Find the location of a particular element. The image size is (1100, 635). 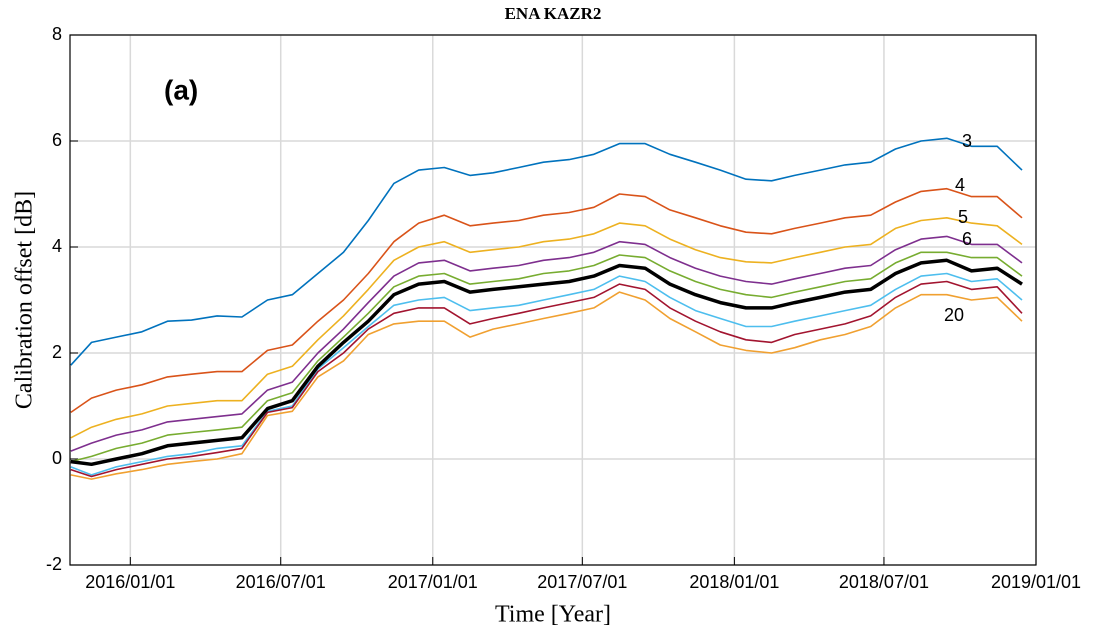

y-tick-label: 8 is located at coordinates (57, 34).